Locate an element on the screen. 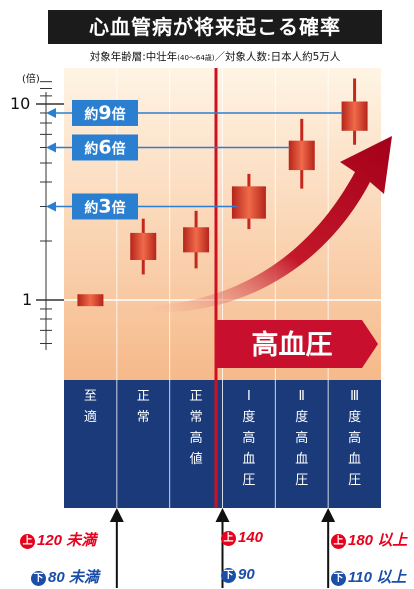 The width and height of the screenshot is (414, 589). bp-lower-grade-1: 下 90 is located at coordinates (238, 574).